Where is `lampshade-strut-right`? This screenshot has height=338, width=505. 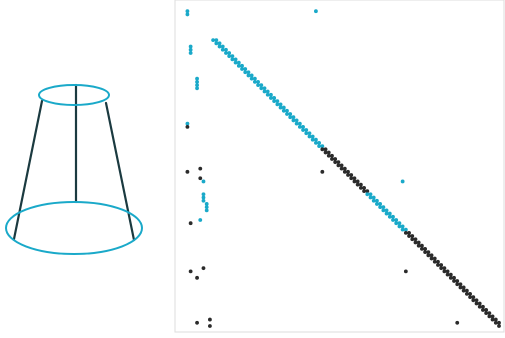 lampshade-strut-right is located at coordinates (120, 171).